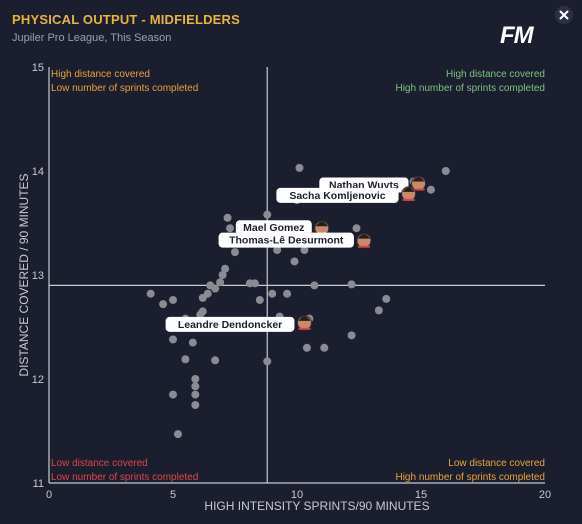 This screenshot has width=582, height=524. What do you see at coordinates (38, 380) in the screenshot?
I see `y-tick-label-1: 12` at bounding box center [38, 380].